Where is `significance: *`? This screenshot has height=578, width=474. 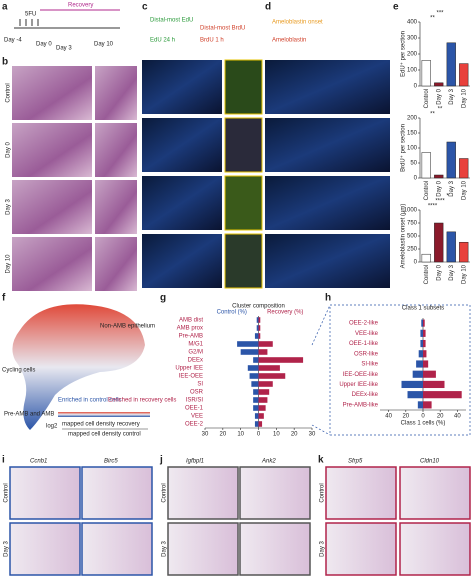
significance: * is located at coordinates (447, 197).